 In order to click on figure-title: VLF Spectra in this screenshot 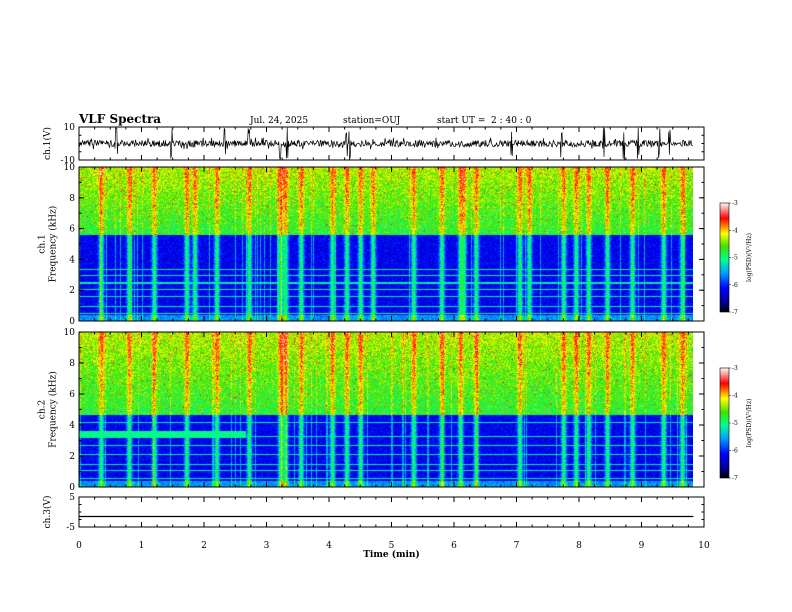, I will do `click(119, 119)`.